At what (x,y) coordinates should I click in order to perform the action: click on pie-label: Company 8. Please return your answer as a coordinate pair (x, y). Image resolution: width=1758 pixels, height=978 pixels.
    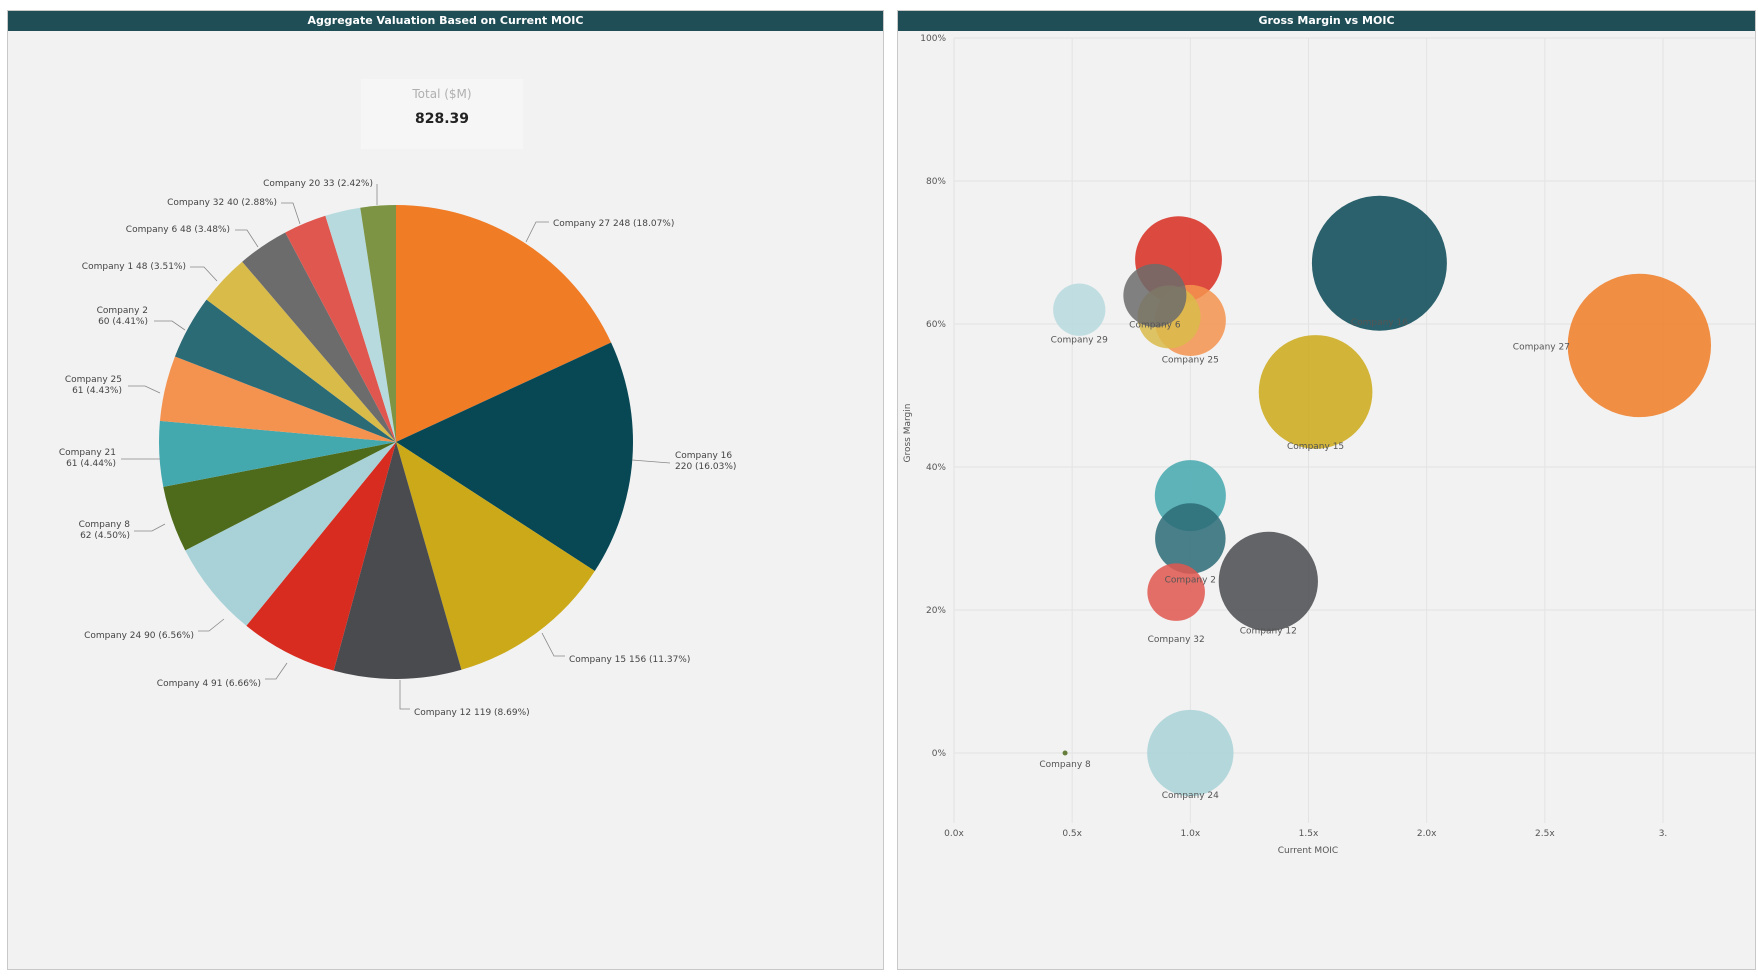
    Looking at the image, I should click on (105, 525).